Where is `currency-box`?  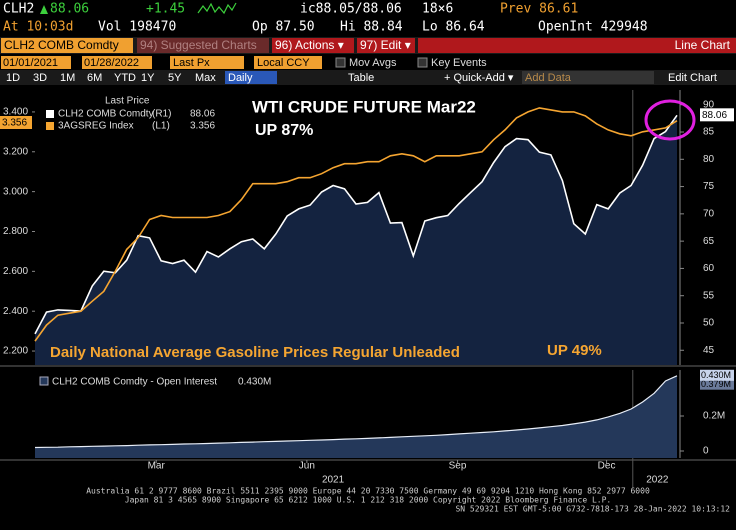 currency-box is located at coordinates (288, 62).